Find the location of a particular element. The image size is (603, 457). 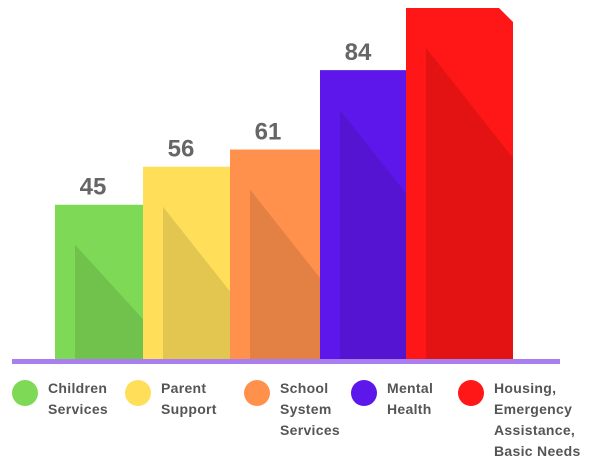

legend-item: Mental Health is located at coordinates (399, 399).